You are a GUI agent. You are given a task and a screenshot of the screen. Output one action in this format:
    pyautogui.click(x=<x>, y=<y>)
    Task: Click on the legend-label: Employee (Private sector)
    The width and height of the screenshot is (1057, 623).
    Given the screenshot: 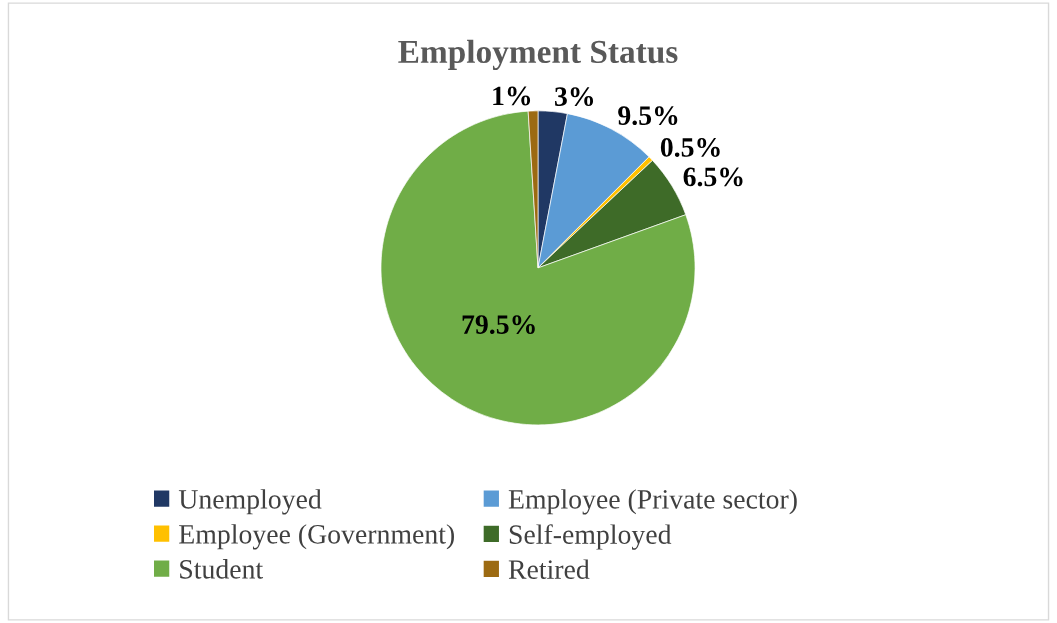 What is the action you would take?
    pyautogui.click(x=652, y=502)
    